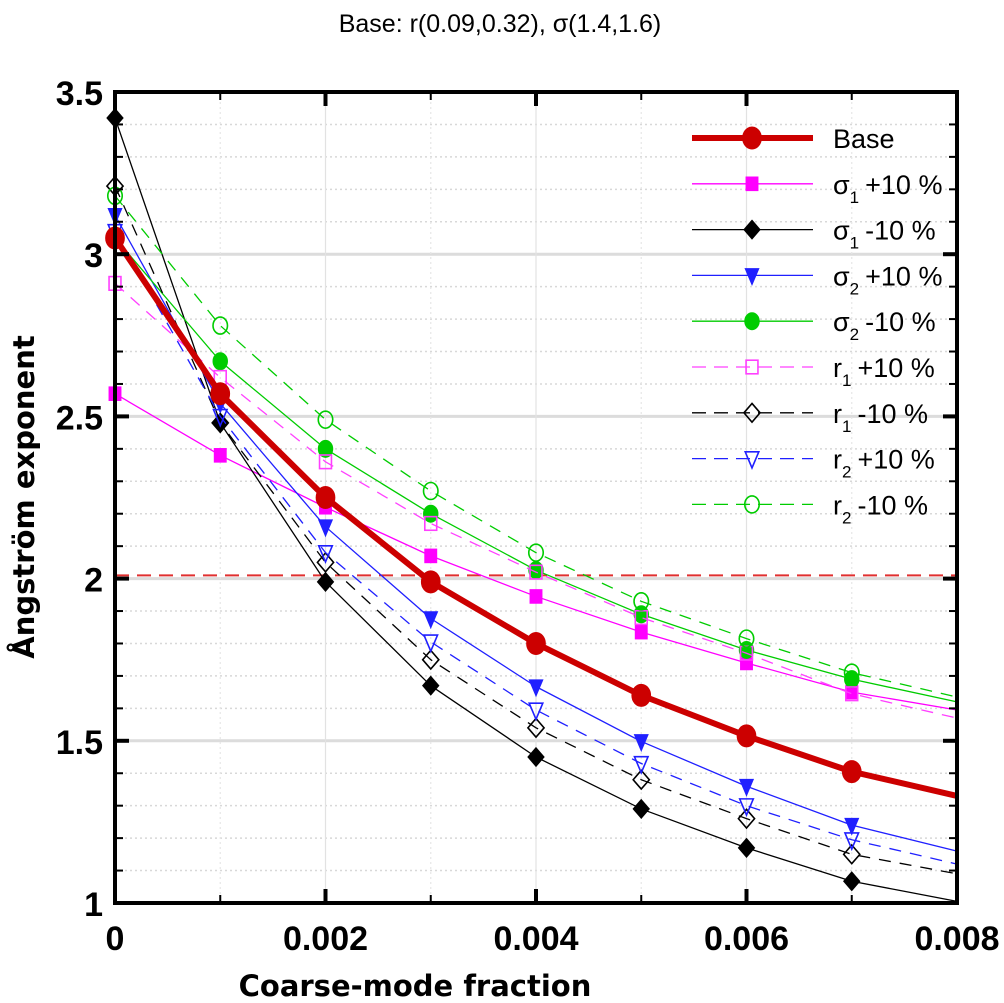 The image size is (1004, 1003). I want to click on legend-suffix: +10 %, so click(903, 185).